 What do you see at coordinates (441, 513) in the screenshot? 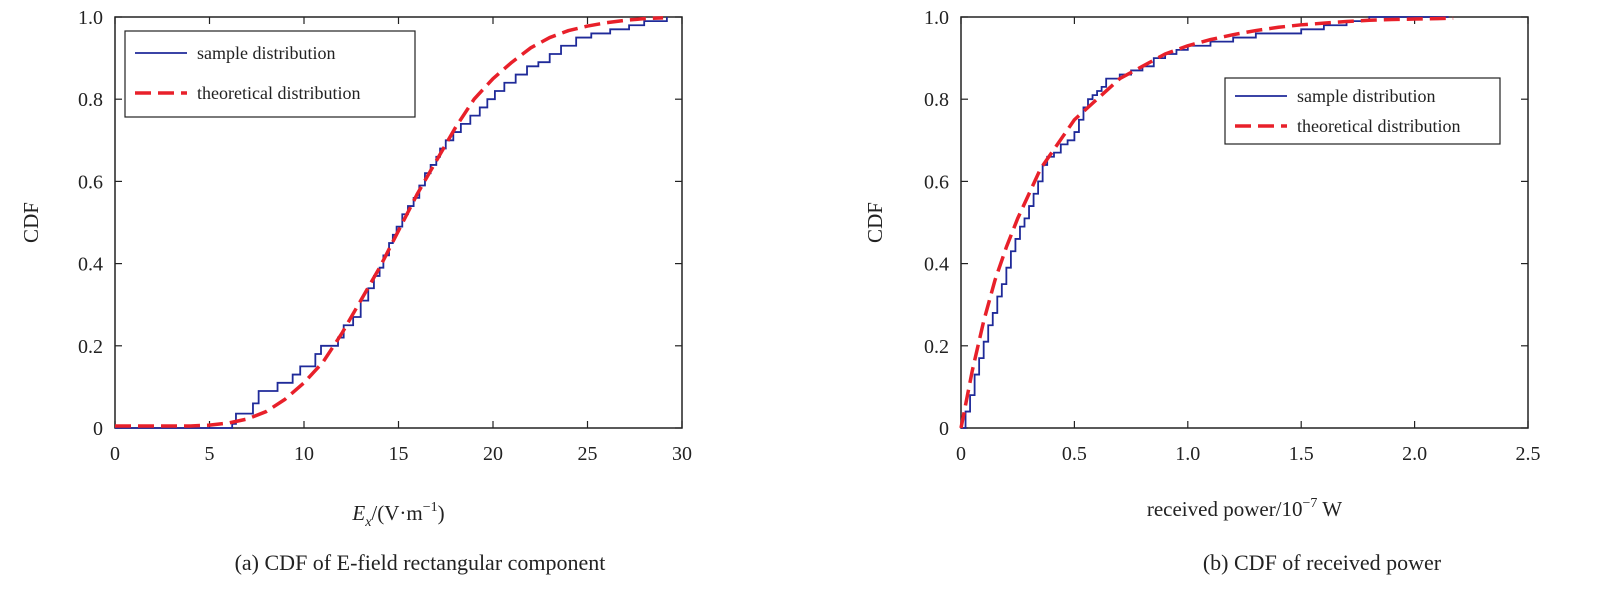
I see `x-axis-label-unit-end: )` at bounding box center [441, 513].